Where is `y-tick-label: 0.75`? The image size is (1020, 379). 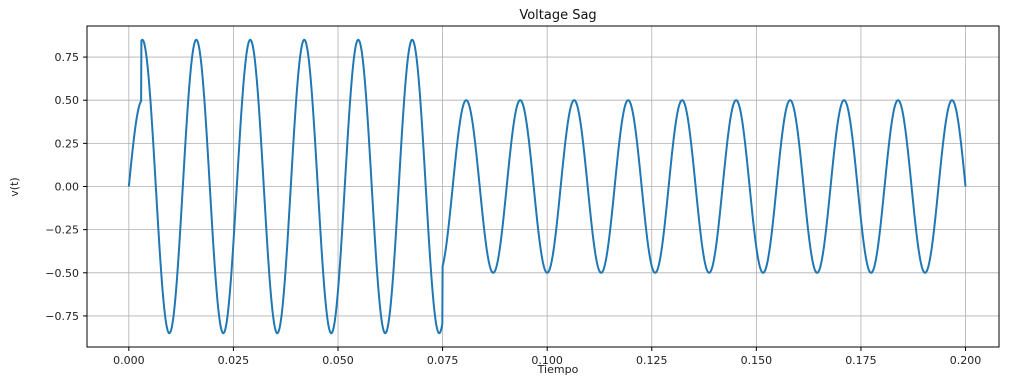
y-tick-label: 0.75 is located at coordinates (67, 57).